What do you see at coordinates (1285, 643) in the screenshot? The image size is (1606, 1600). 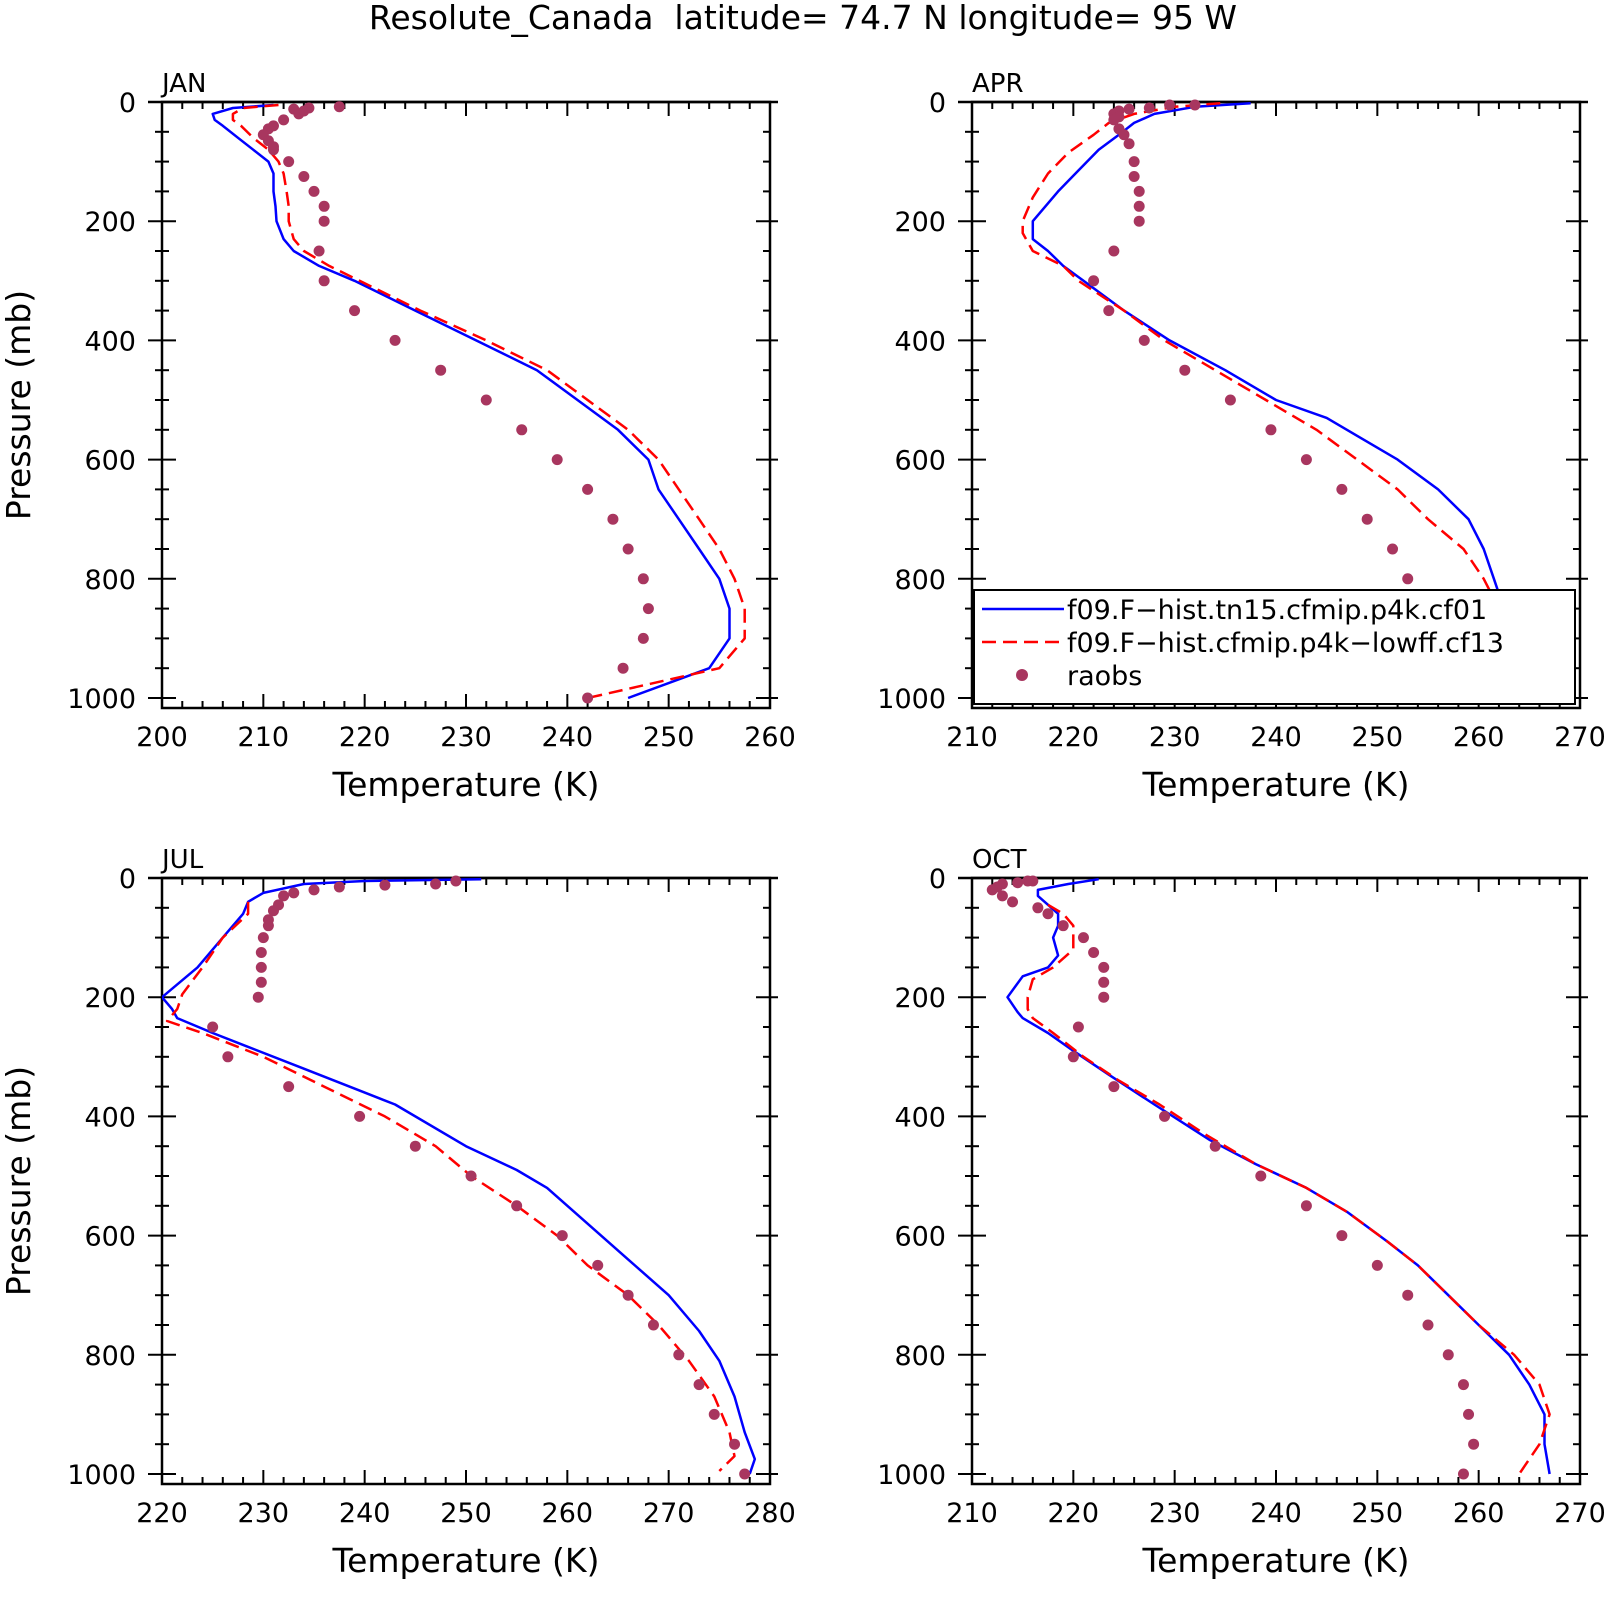 I see `legend-label: f09.F−hist.cfmip.p4k−lowff.cf13` at bounding box center [1285, 643].